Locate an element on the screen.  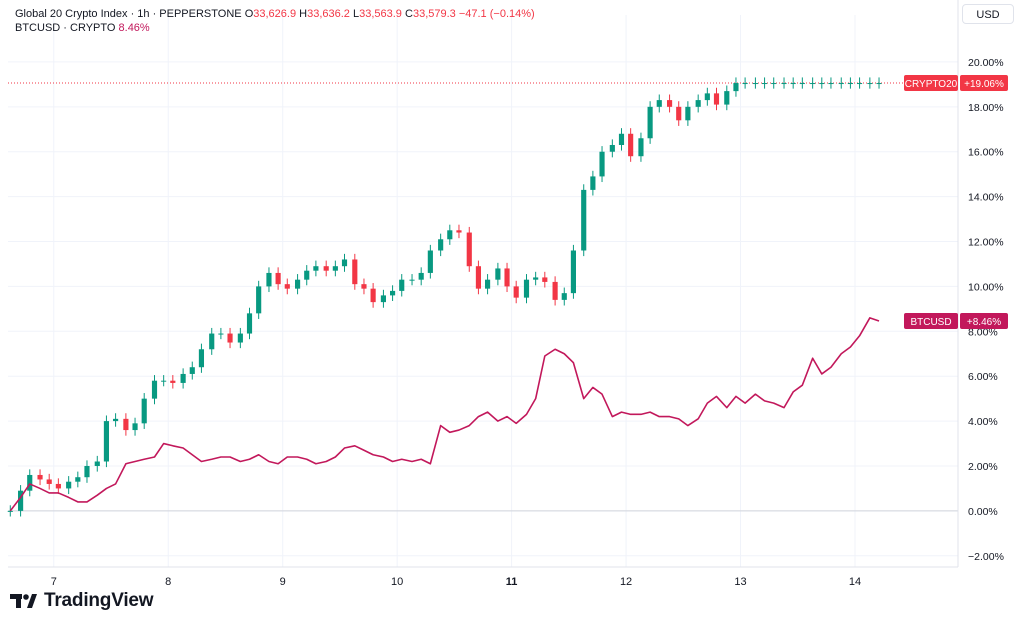
crypto20-name-tag: CRYPTO20 is located at coordinates (931, 84).